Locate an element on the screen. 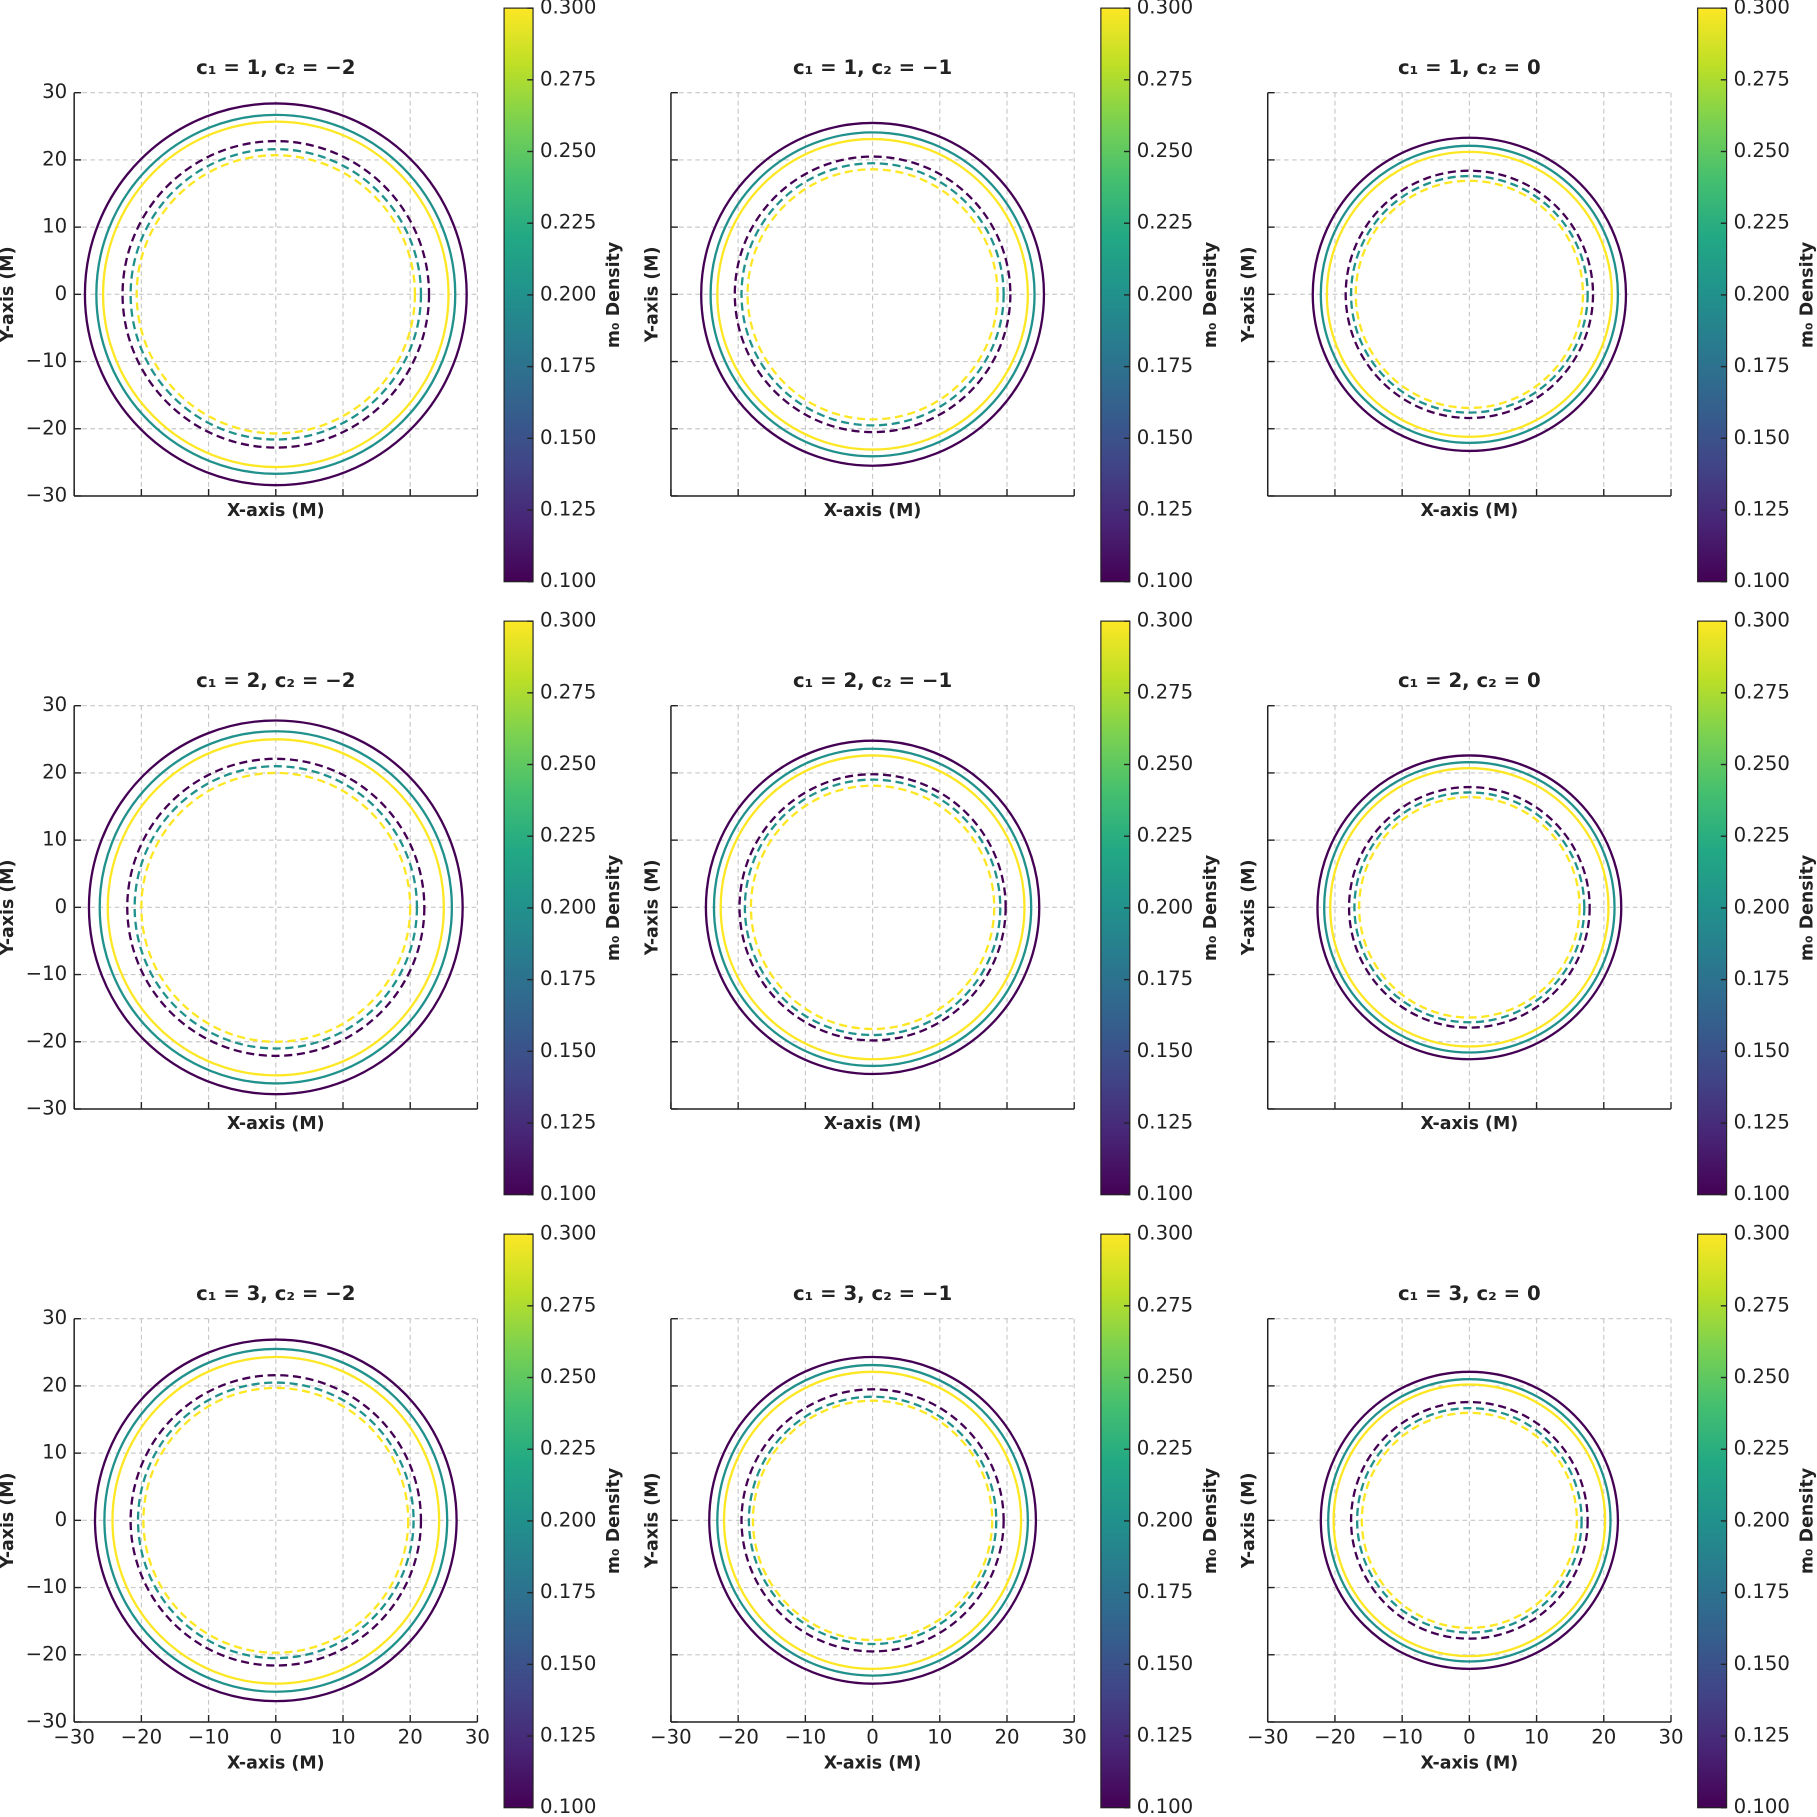  y-tick-label: −10 is located at coordinates (47, 360).